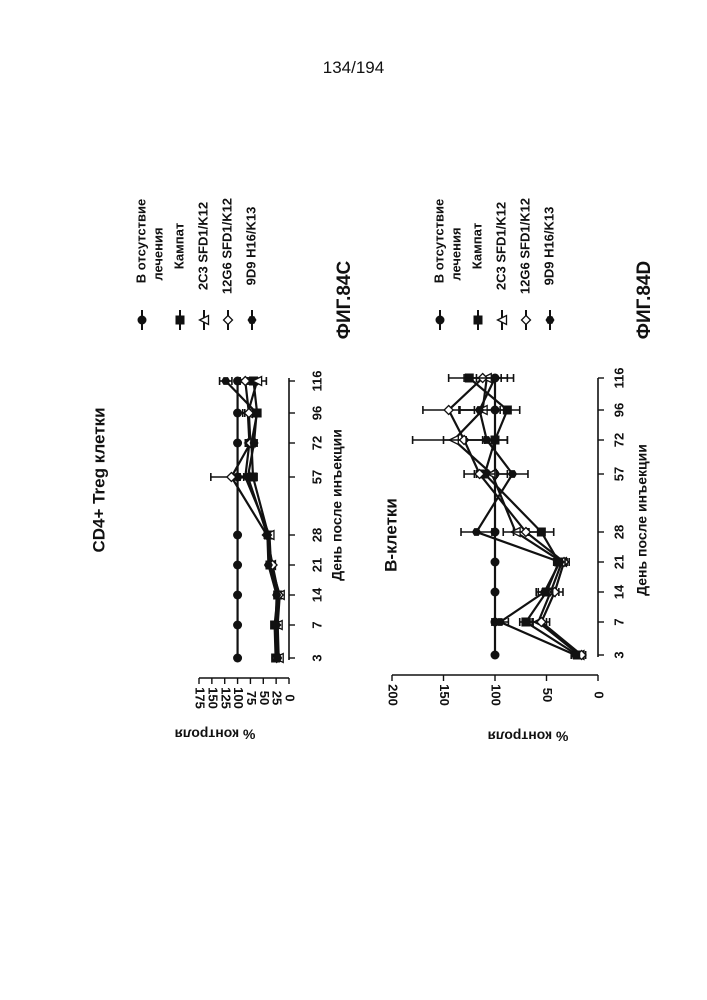 The image size is (707, 1000). What do you see at coordinates (344, 300) in the screenshot?
I see `figure-label: ФИГ.84C` at bounding box center [344, 300].